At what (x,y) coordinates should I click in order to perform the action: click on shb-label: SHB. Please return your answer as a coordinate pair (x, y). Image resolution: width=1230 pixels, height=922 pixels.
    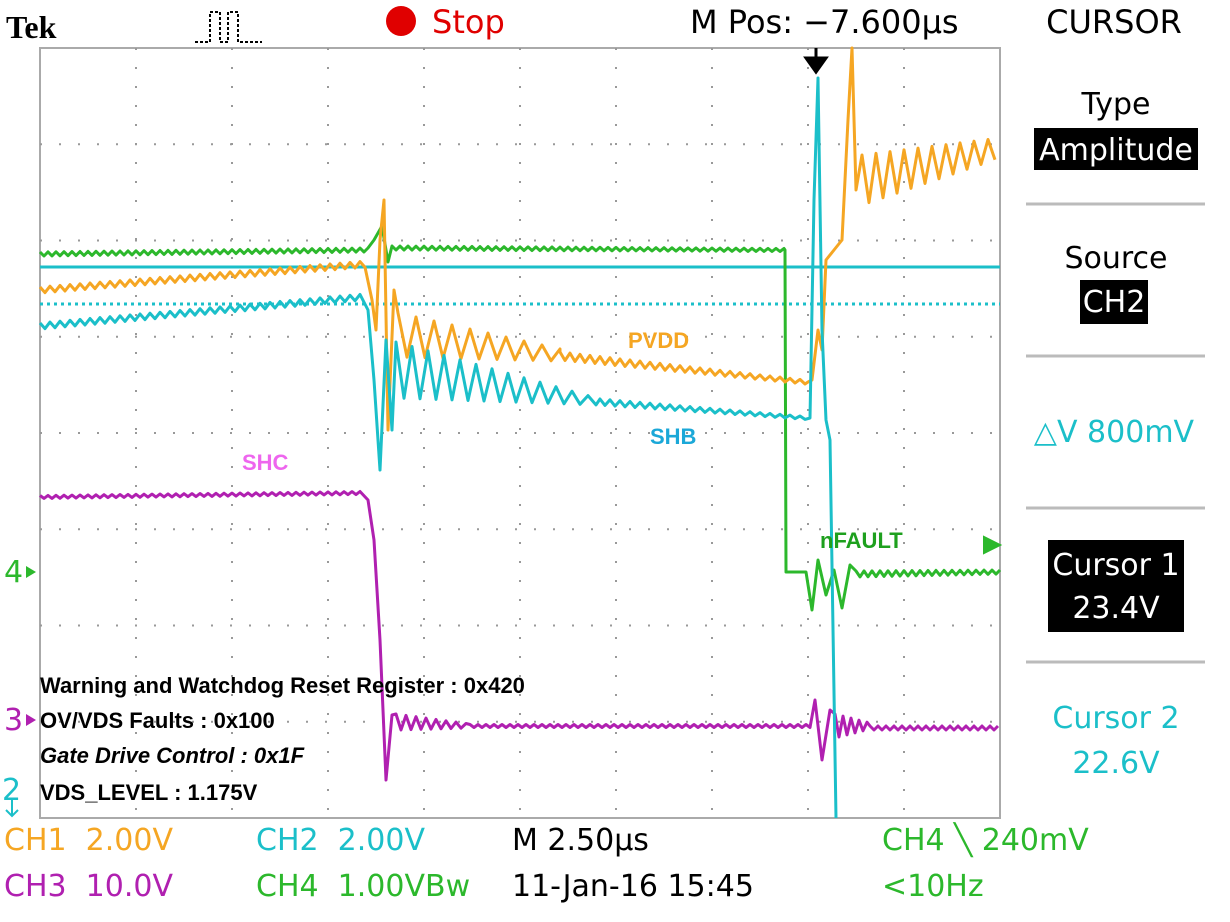
    Looking at the image, I should click on (673, 436).